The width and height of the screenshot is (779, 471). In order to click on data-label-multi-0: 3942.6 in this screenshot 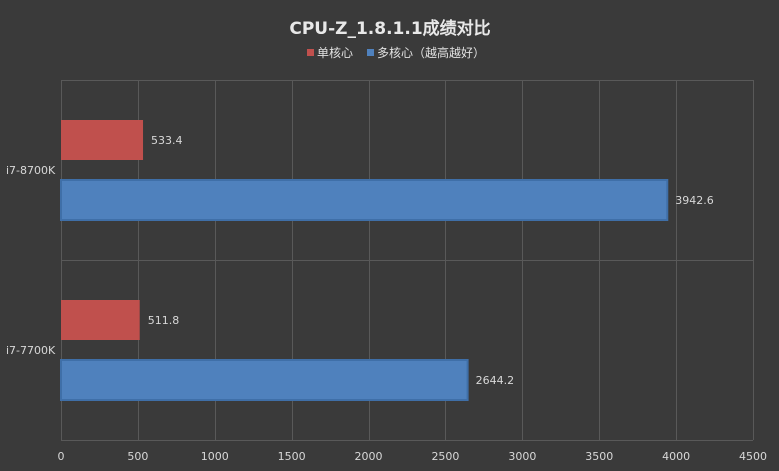, I will do `click(694, 200)`.